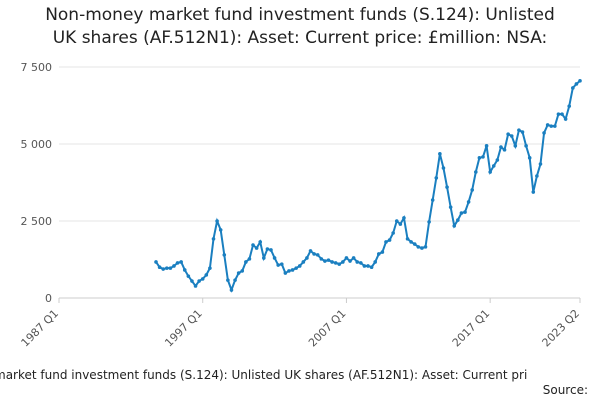 Image resolution: width=600 pixels, height=400 pixels. Describe the element at coordinates (471, 328) in the screenshot. I see `x-tick-label: 2017 Q1` at that location.